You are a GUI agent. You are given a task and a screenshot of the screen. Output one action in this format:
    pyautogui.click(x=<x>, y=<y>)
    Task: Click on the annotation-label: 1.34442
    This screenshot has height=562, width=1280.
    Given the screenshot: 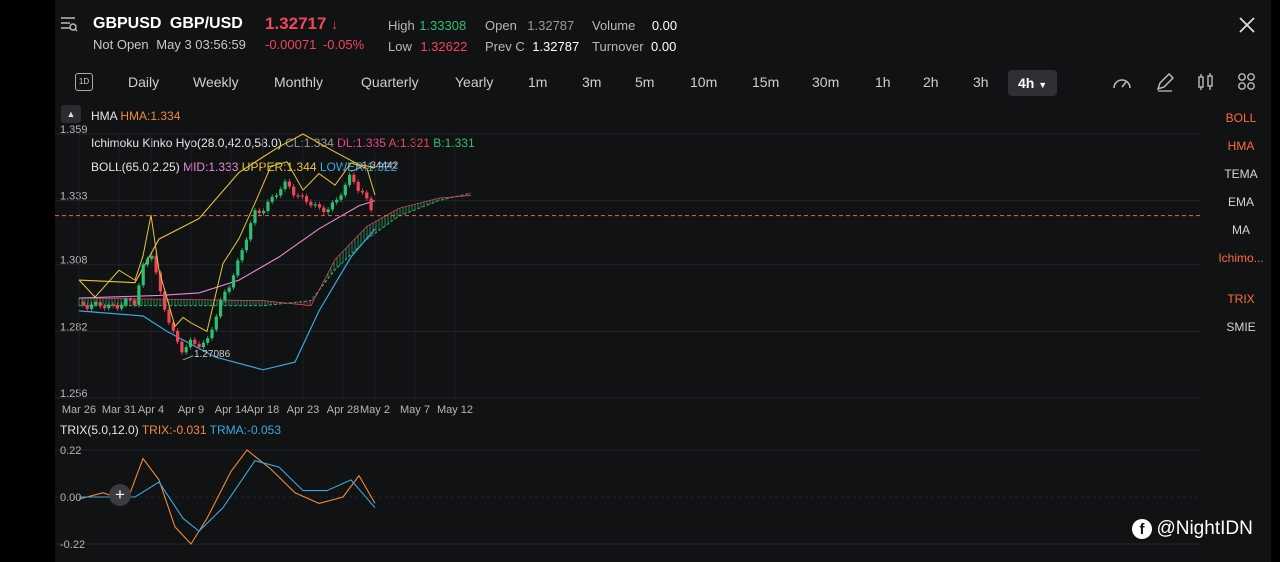 What is the action you would take?
    pyautogui.click(x=380, y=165)
    